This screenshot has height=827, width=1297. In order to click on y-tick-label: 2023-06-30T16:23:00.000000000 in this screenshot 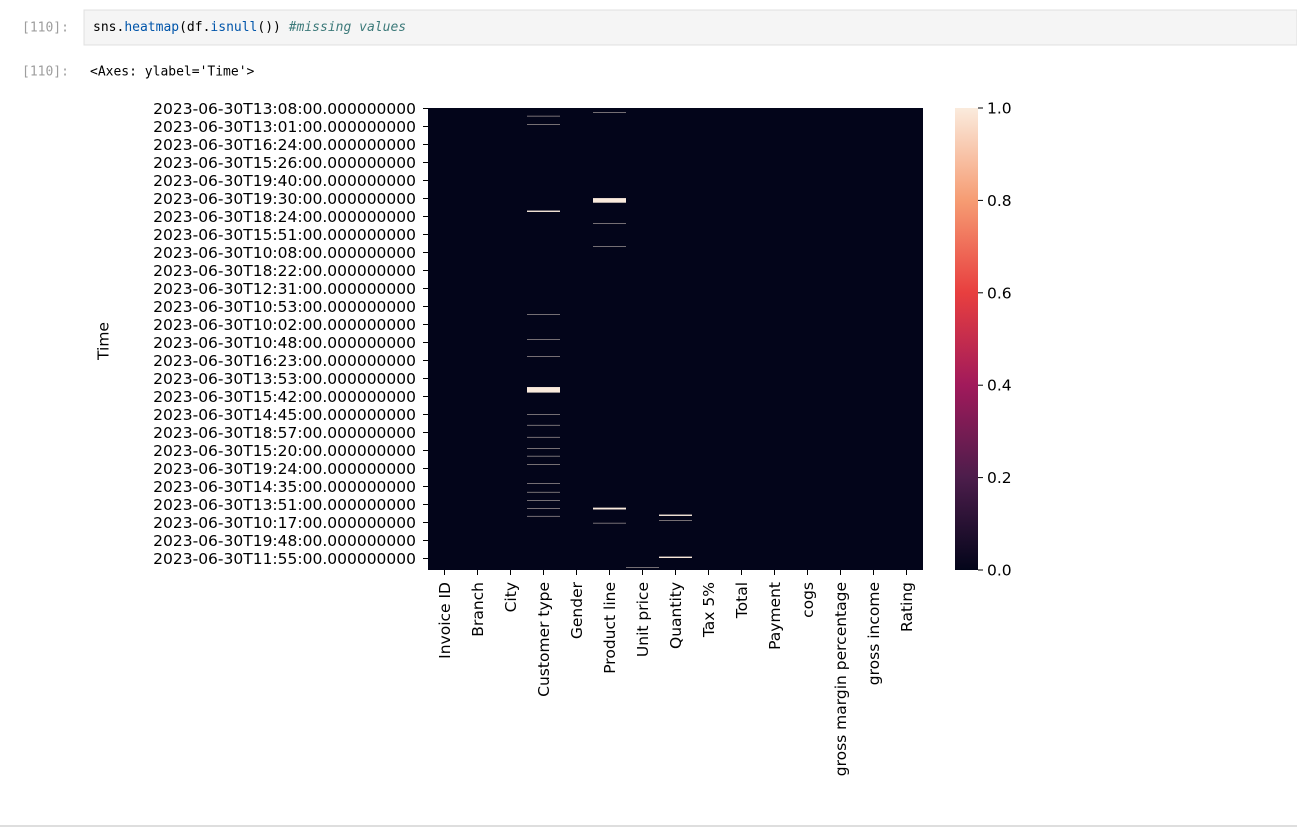, I will do `click(284, 361)`.